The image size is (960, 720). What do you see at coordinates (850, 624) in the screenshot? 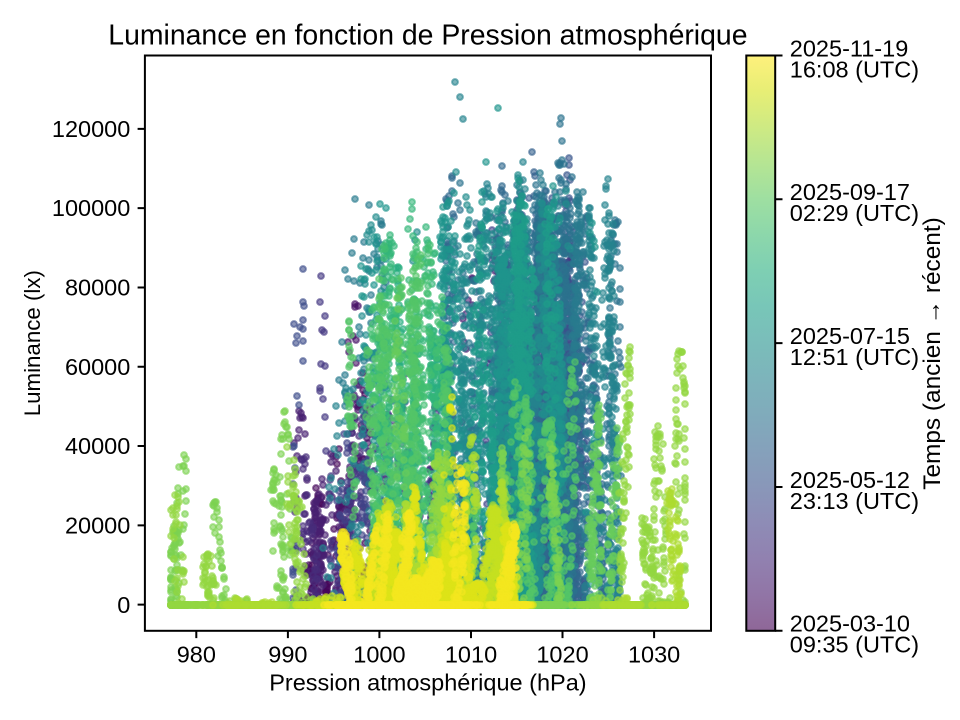
I see `svg-text: 2025-03-10` at bounding box center [850, 624].